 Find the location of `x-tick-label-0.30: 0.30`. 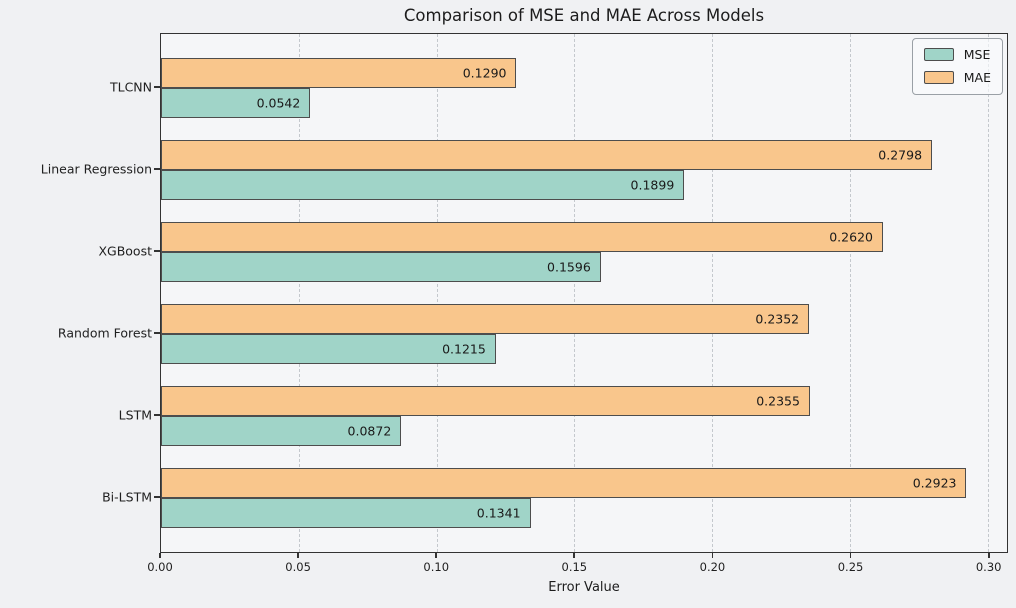

x-tick-label-0.30: 0.30 is located at coordinates (988, 567).